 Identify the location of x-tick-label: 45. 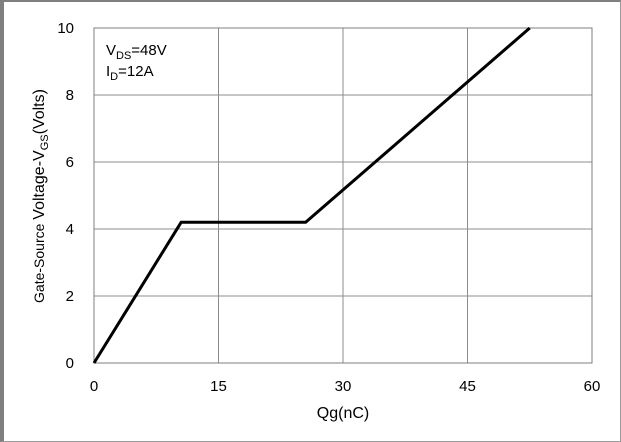
(467, 386).